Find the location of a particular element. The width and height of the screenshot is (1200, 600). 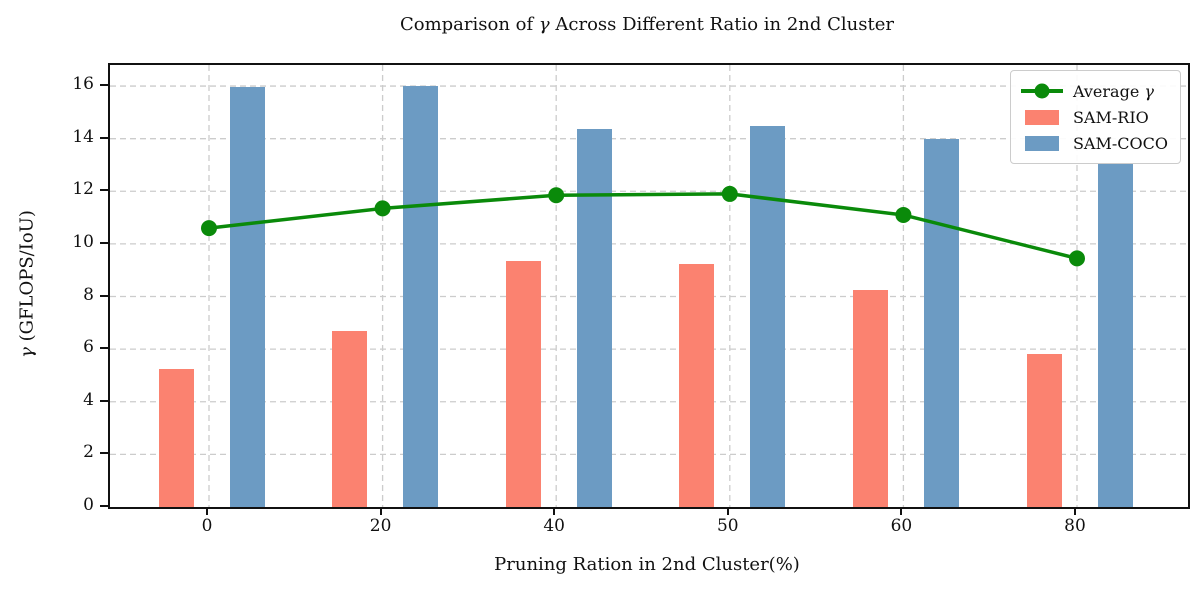

legend-label-sam-rio: SAM-RIO is located at coordinates (1110, 117).